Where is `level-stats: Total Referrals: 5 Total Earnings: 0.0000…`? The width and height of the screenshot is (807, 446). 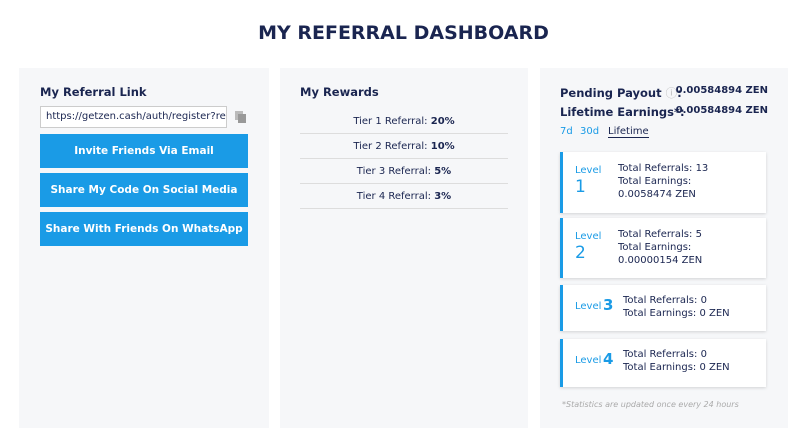
level-stats: Total Referrals: 5 Total Earnings: 0.0000… is located at coordinates (683, 247).